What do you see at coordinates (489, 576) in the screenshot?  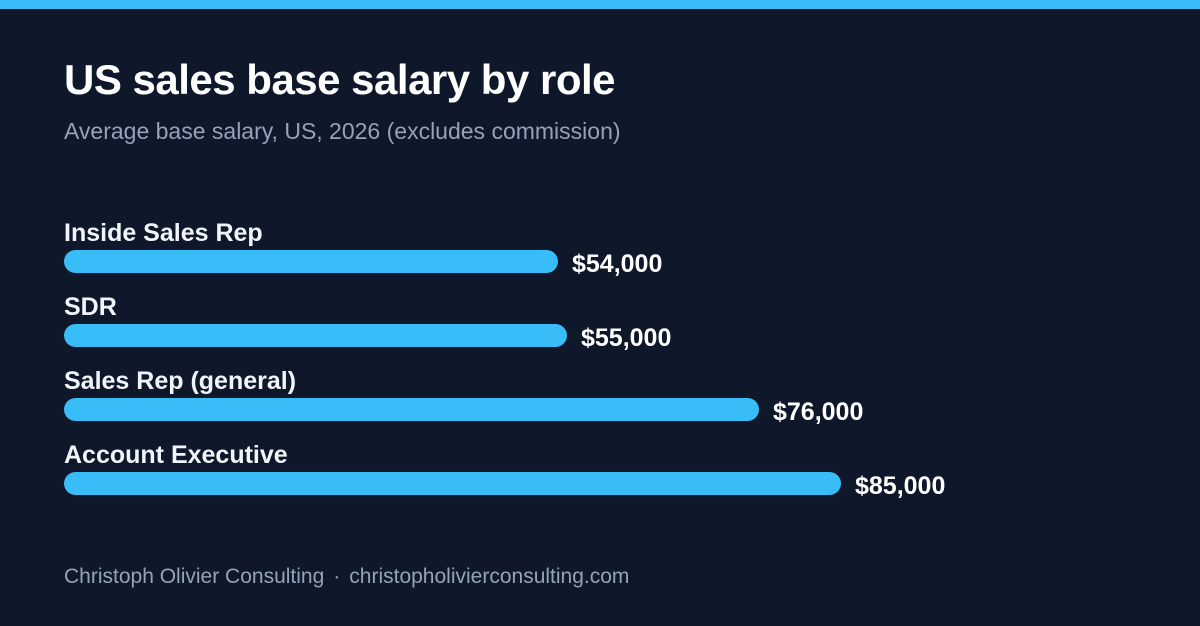 I see `footer-website: christopholivierconsulting.com` at bounding box center [489, 576].